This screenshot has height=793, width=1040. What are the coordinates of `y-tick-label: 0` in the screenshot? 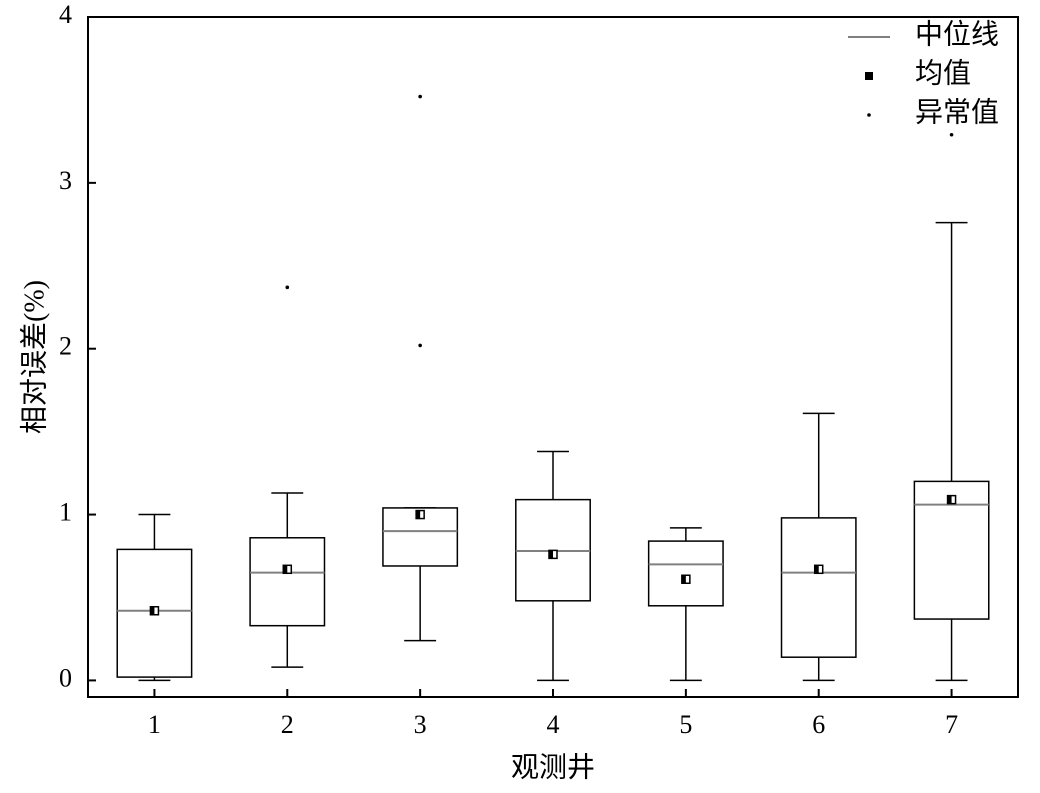 It's located at (65, 677).